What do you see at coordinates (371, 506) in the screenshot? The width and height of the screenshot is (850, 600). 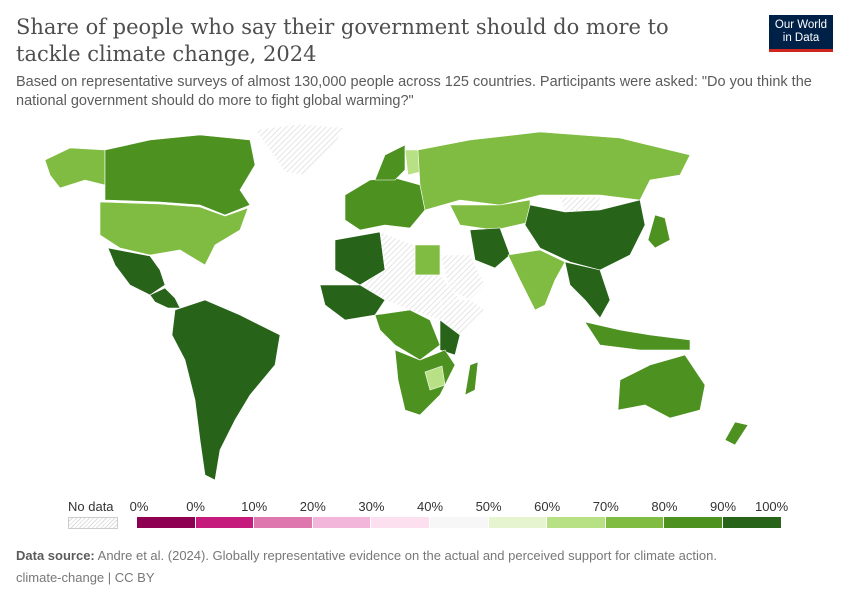 I see `legend-tick-label: 30%` at bounding box center [371, 506].